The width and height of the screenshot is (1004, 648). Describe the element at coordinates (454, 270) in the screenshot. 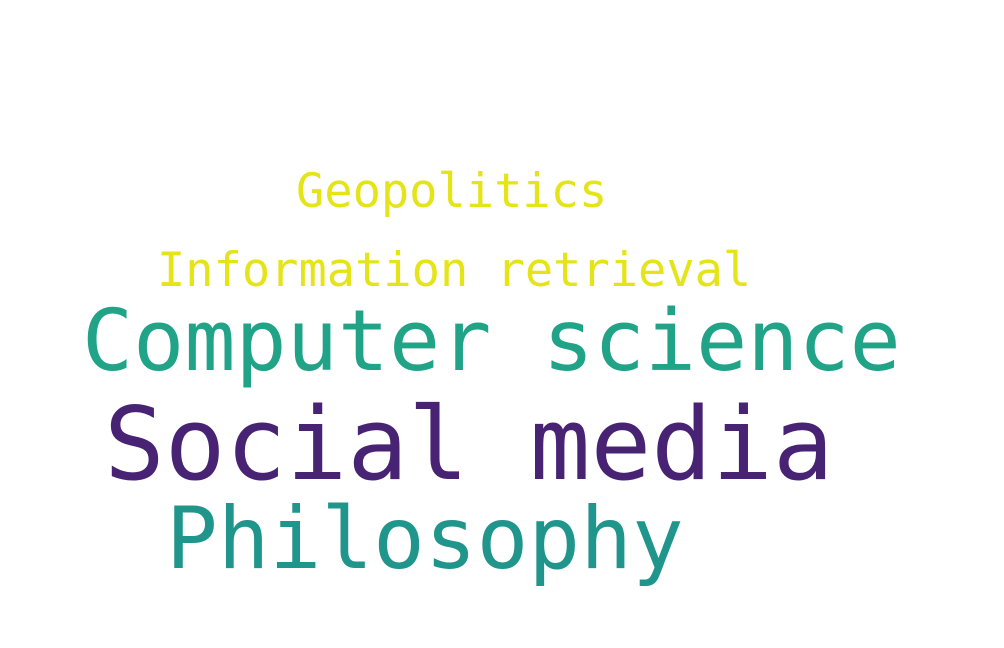

I see `word-information-retrieval: Information retrieval` at that location.